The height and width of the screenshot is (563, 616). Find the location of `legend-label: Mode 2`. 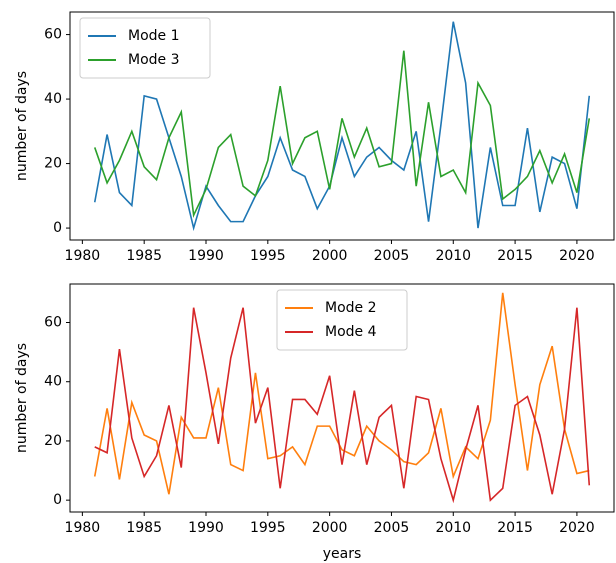

legend-label: Mode 2 is located at coordinates (351, 308).